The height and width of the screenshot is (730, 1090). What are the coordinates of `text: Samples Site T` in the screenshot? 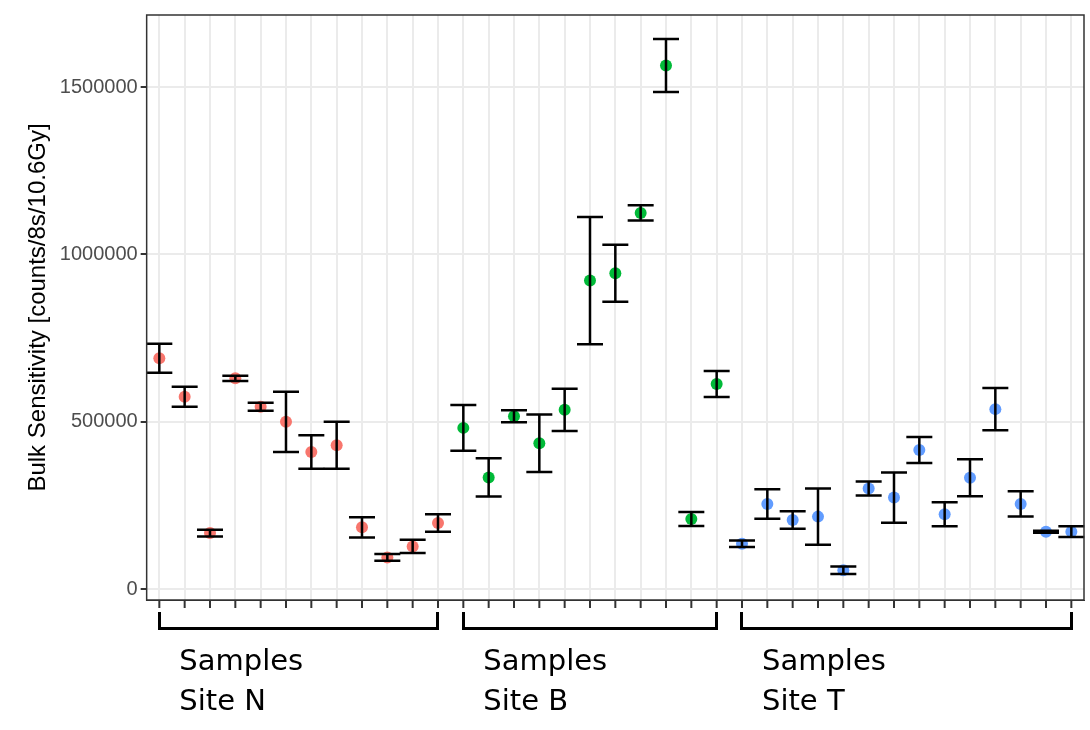 It's located at (823, 680).